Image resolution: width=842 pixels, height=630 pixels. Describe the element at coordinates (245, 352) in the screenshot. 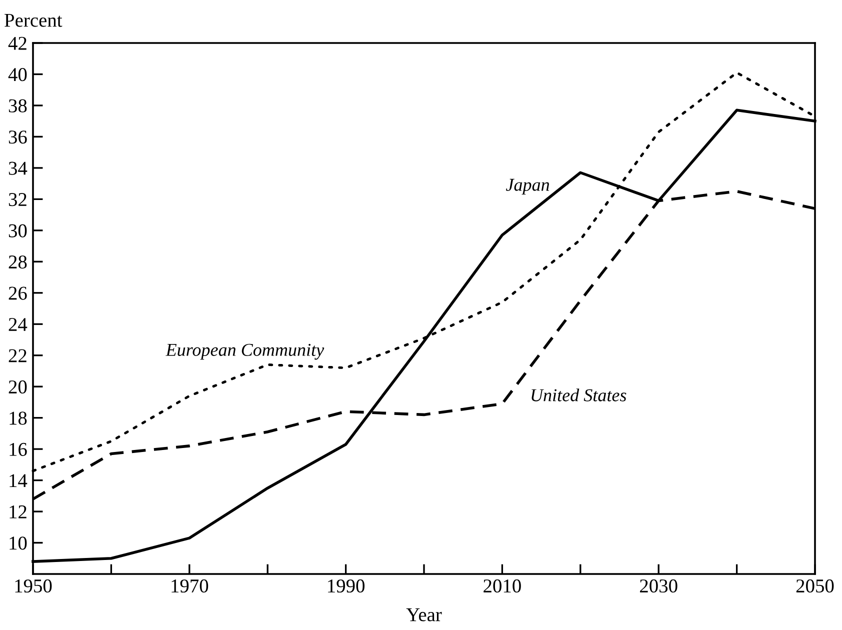

I see `series-label: European Community` at that location.